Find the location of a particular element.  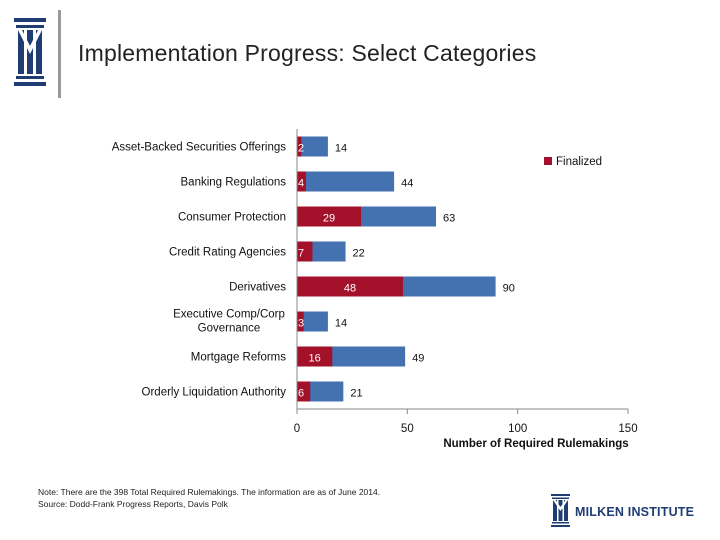

x-tick-label: 100 is located at coordinates (517, 429).